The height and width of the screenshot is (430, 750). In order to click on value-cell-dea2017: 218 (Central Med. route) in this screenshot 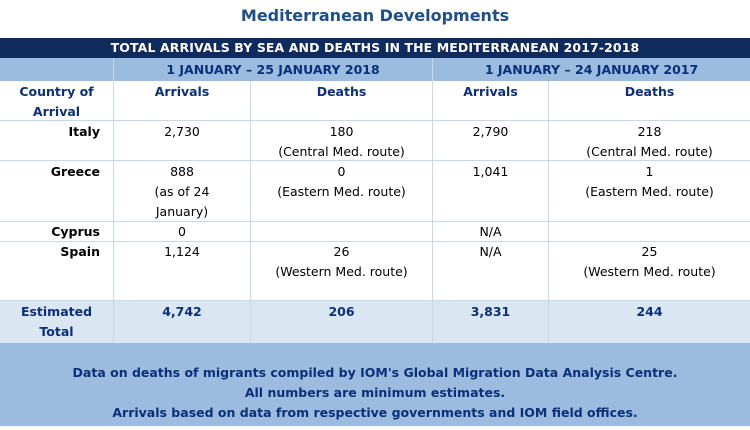, I will do `click(649, 142)`.